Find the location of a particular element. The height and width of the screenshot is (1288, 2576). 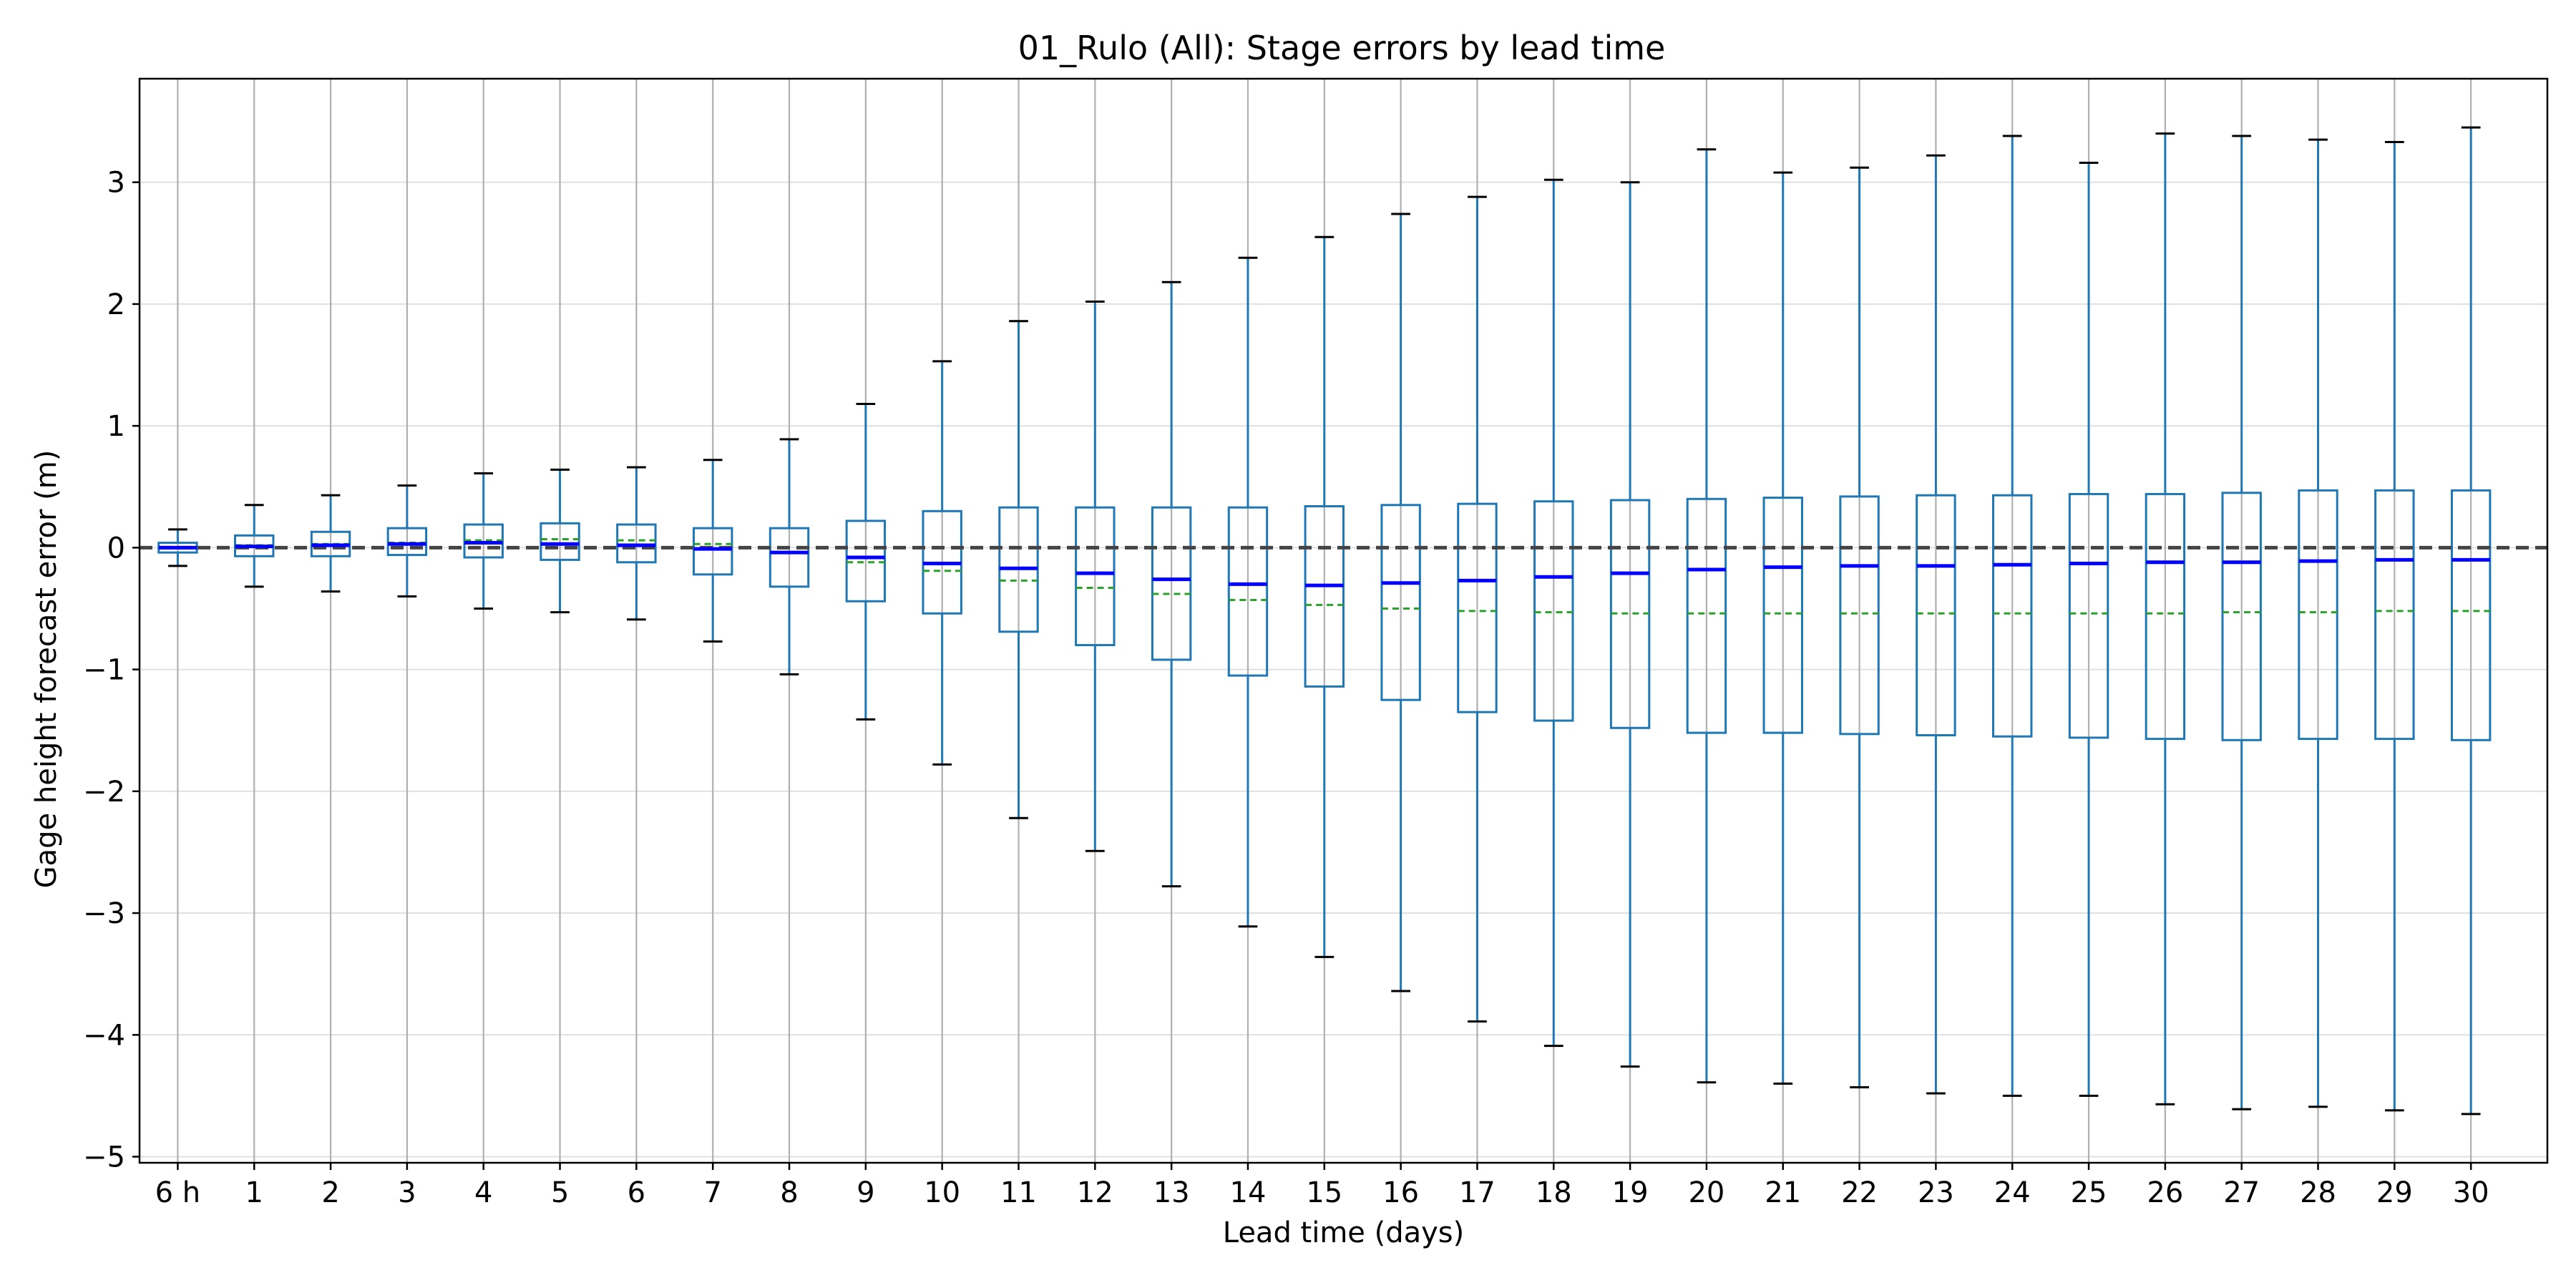

x-tick-label: 28 is located at coordinates (2318, 1192).